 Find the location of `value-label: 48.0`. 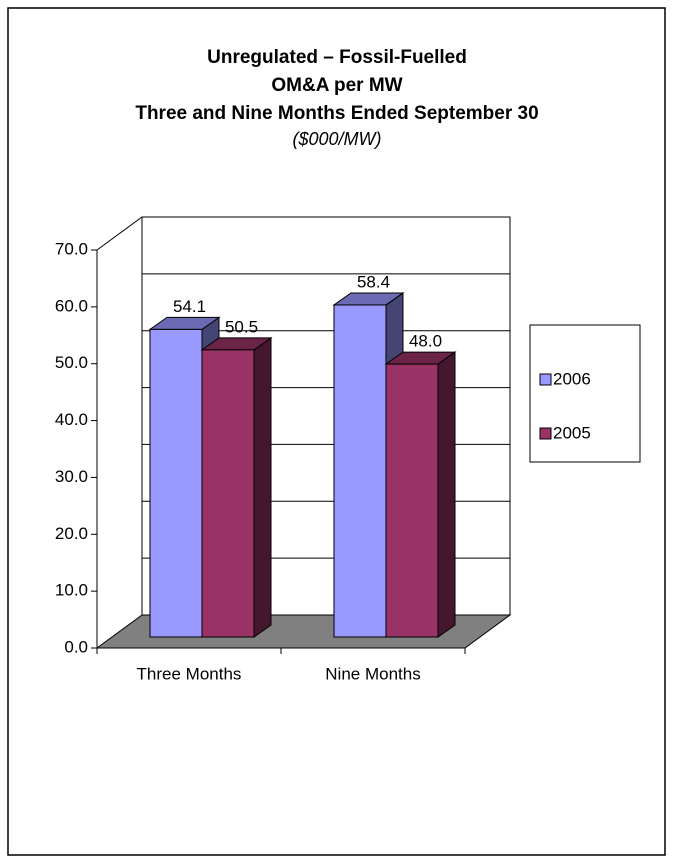

value-label: 48.0 is located at coordinates (425, 341).